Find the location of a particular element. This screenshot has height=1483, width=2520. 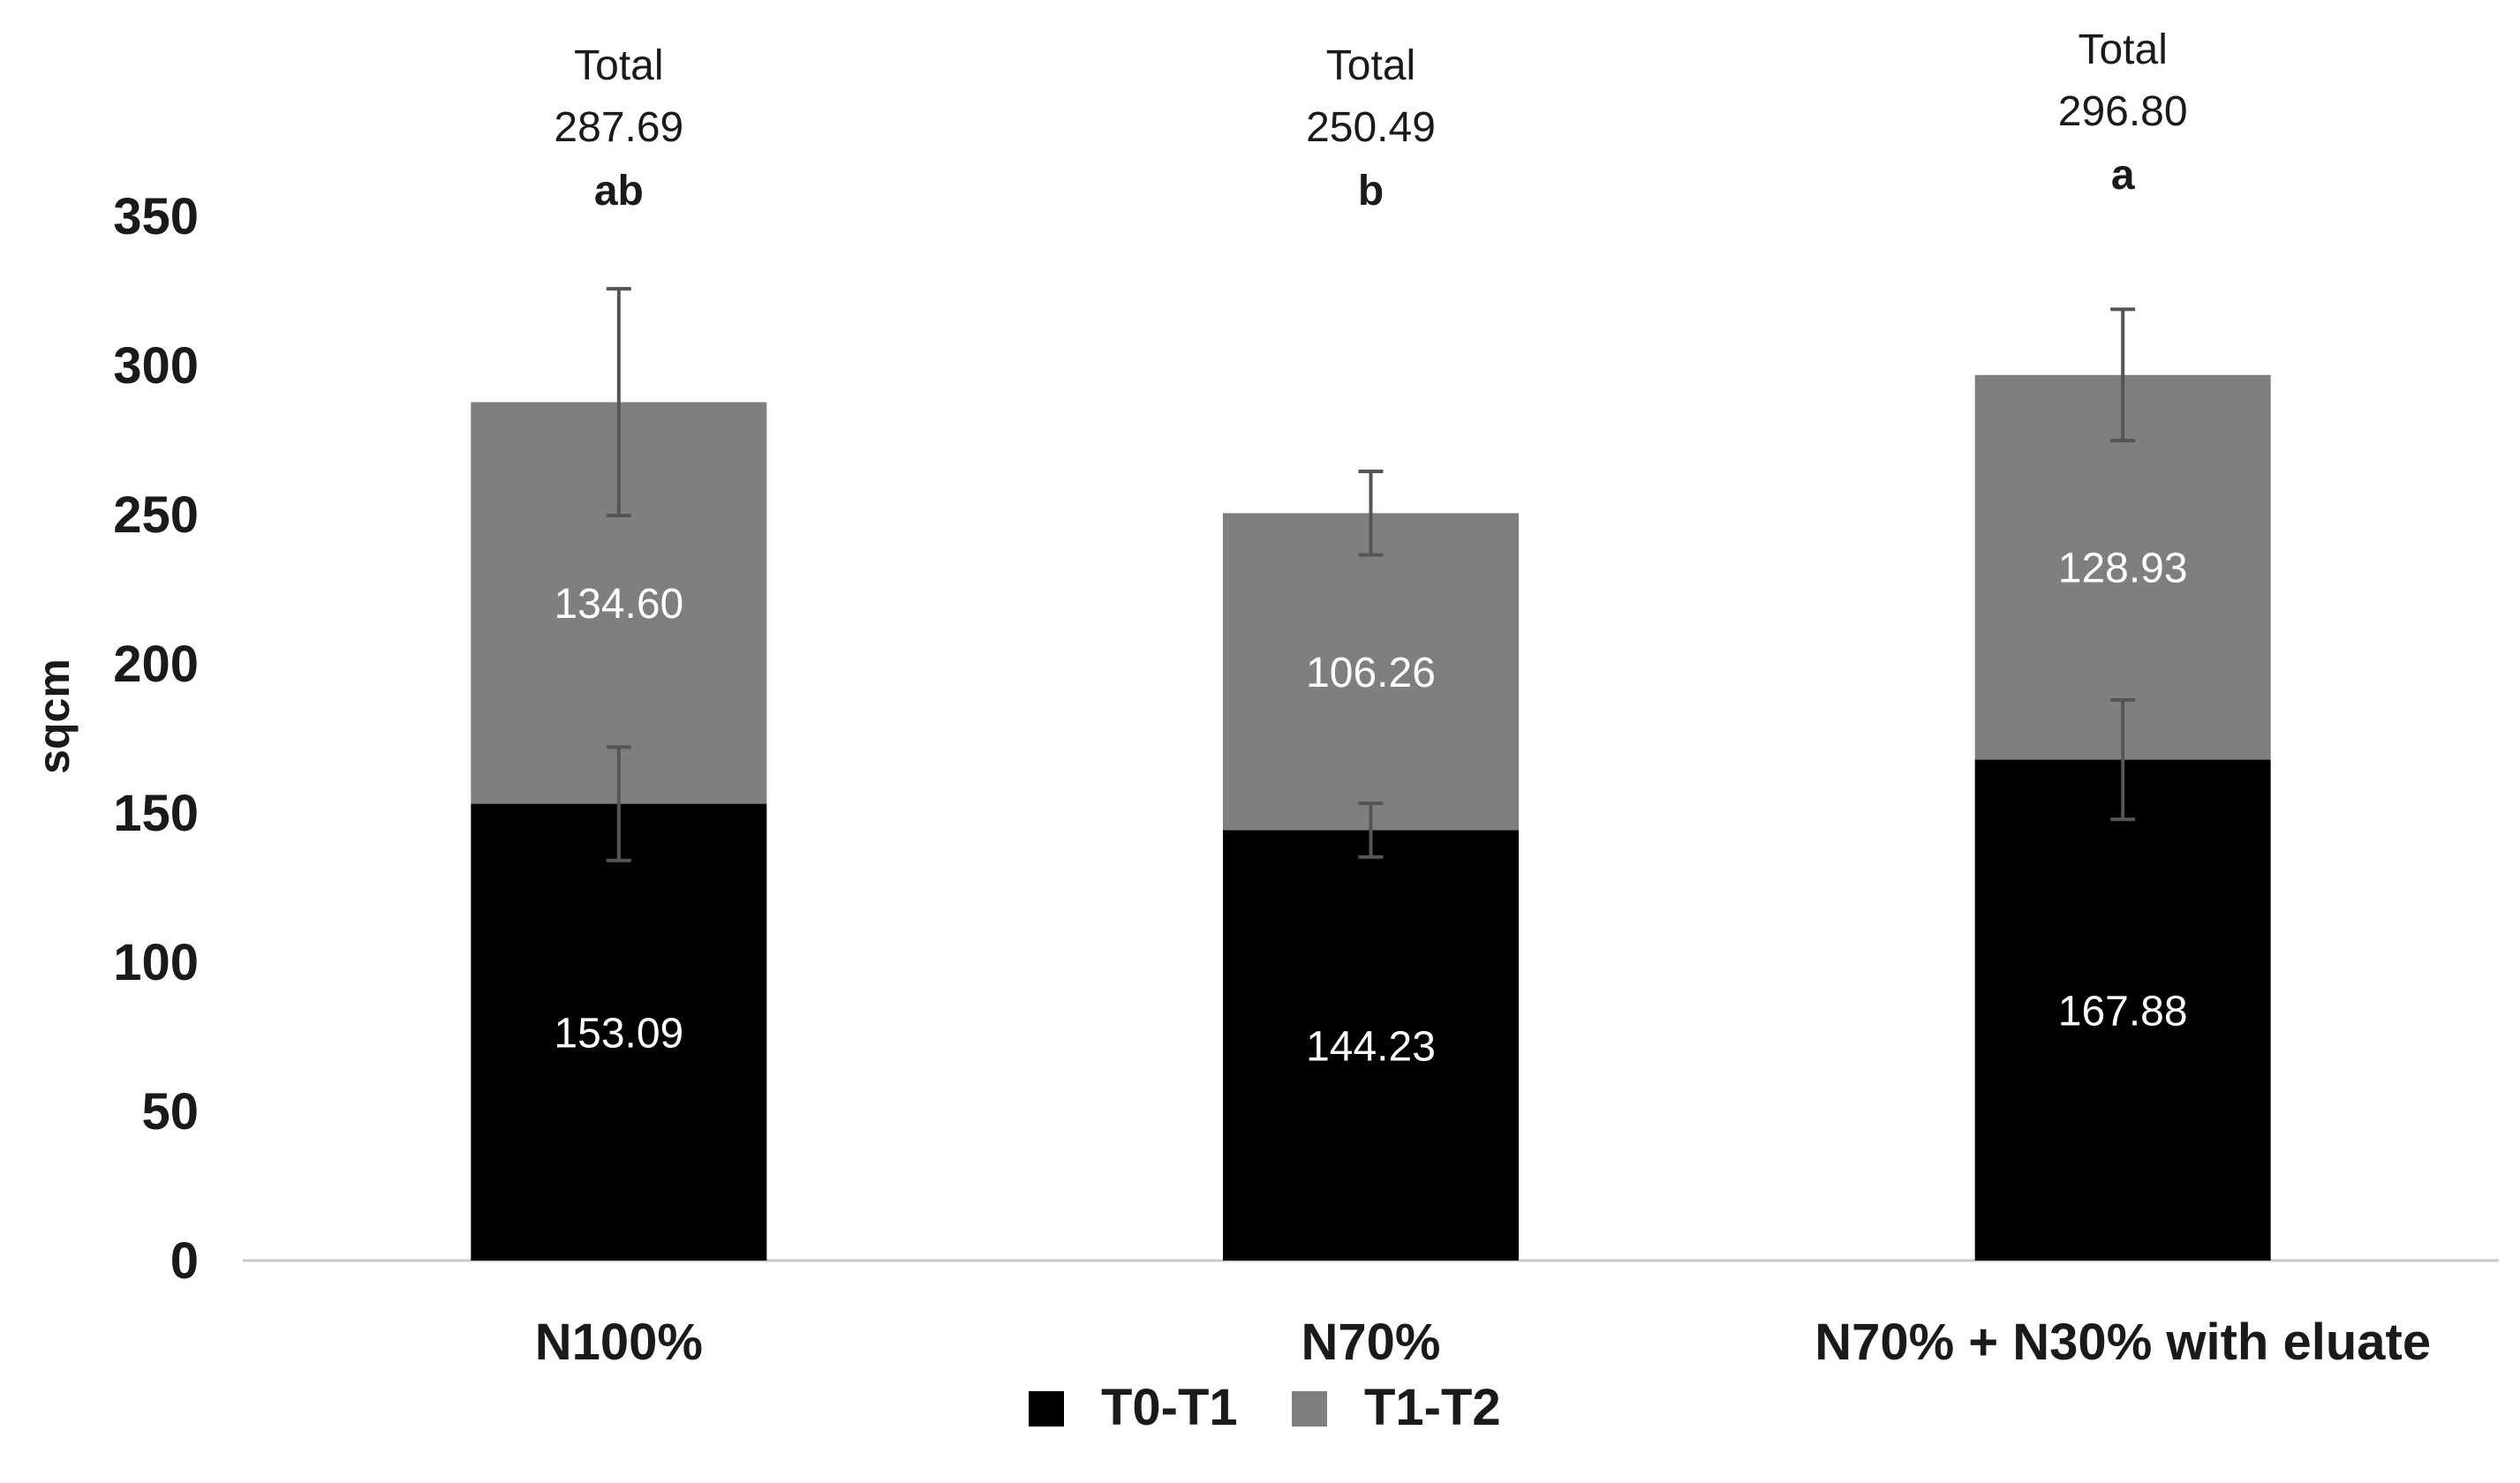

total-value-label: 296.80 is located at coordinates (2123, 112).